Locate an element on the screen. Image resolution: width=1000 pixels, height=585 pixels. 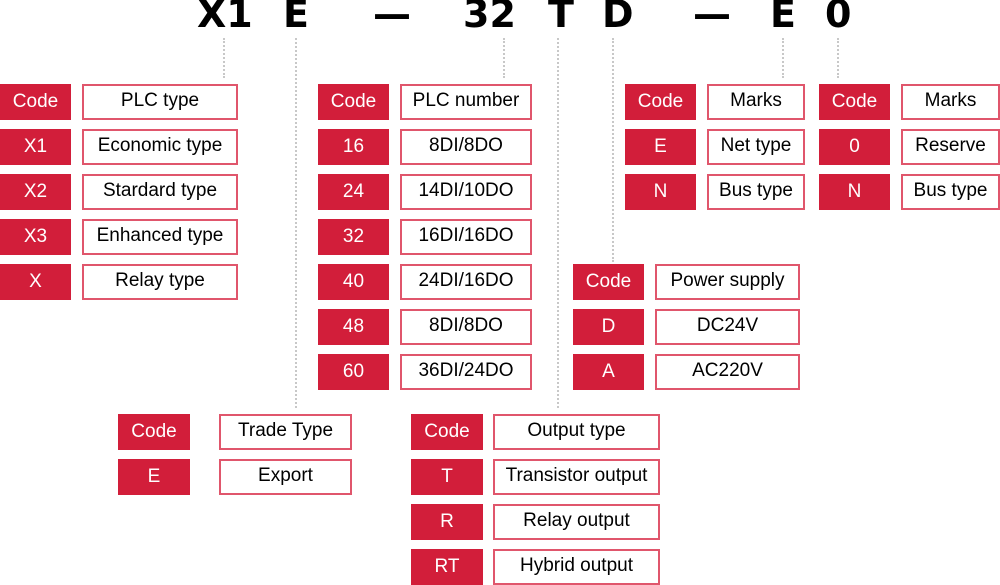
plc-number-description-cell: 16DI/16DO is located at coordinates (466, 237).